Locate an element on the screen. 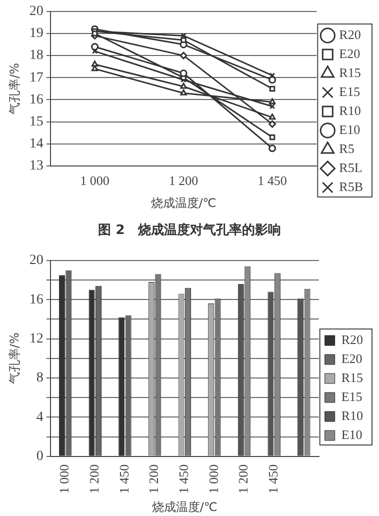  y-tick-label: 17 is located at coordinates (36, 78).